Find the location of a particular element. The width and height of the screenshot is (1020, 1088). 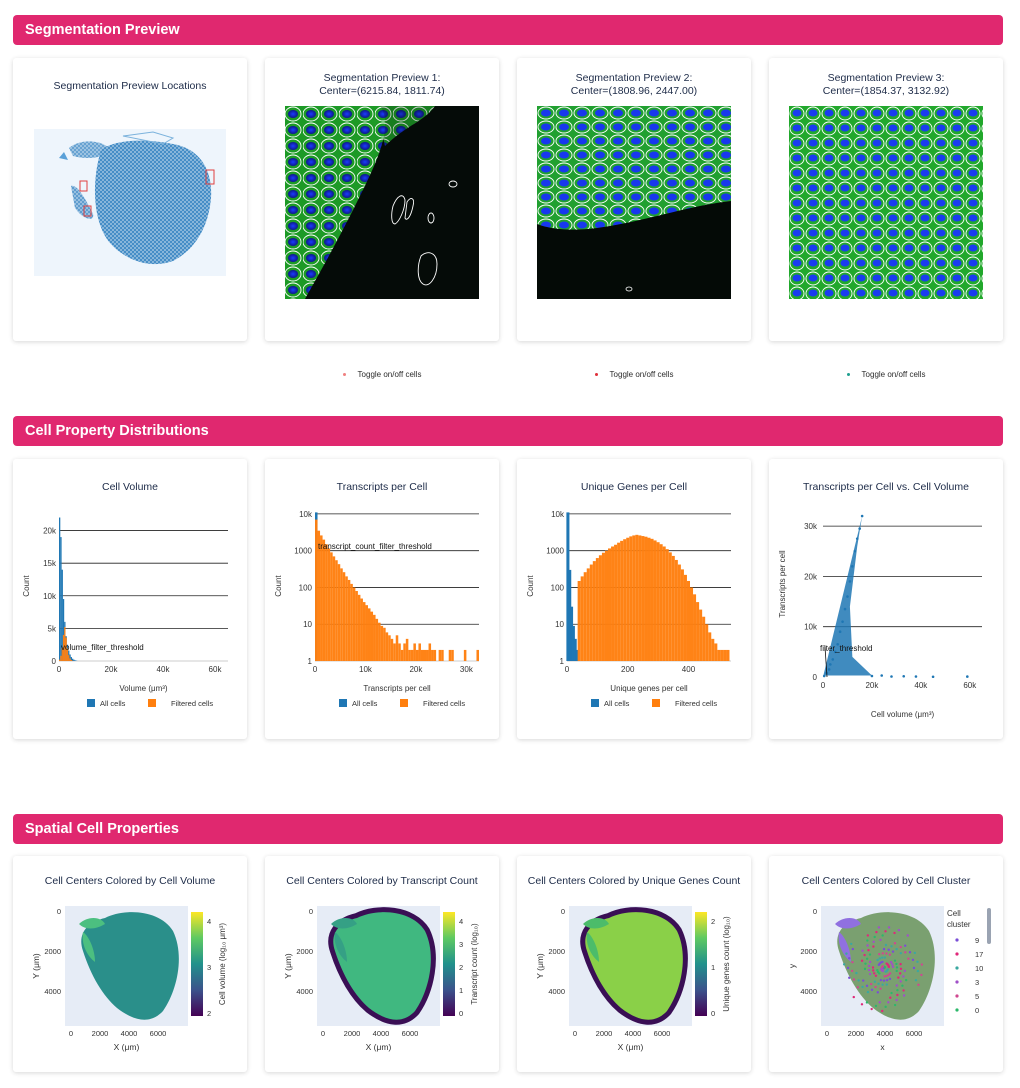

colorbar-title: Unique genes count (log₁₀) is located at coordinates (726, 964).